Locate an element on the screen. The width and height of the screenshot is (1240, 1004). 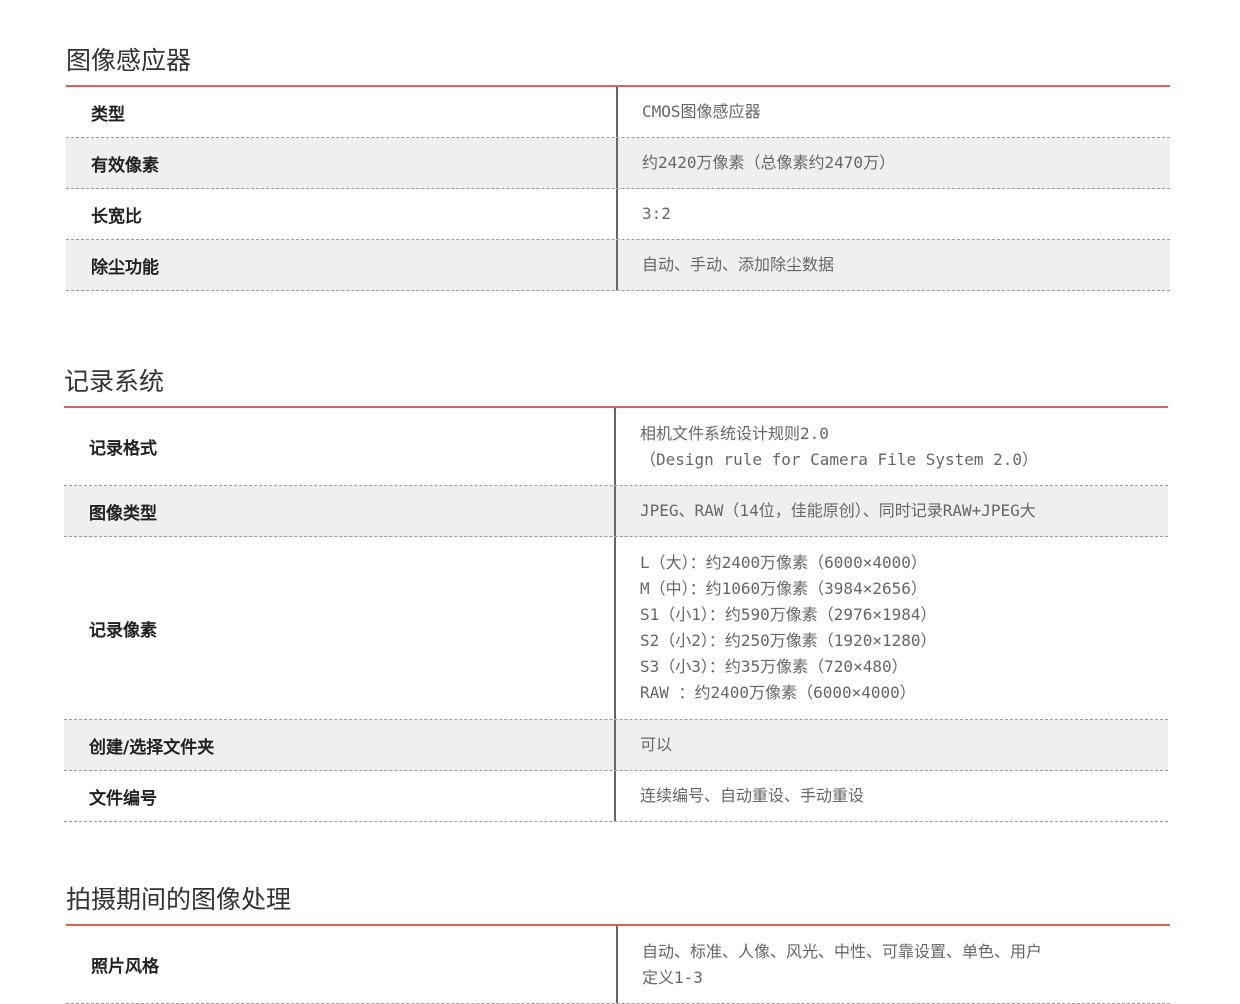
row-label: 照片风格 is located at coordinates (342, 964).